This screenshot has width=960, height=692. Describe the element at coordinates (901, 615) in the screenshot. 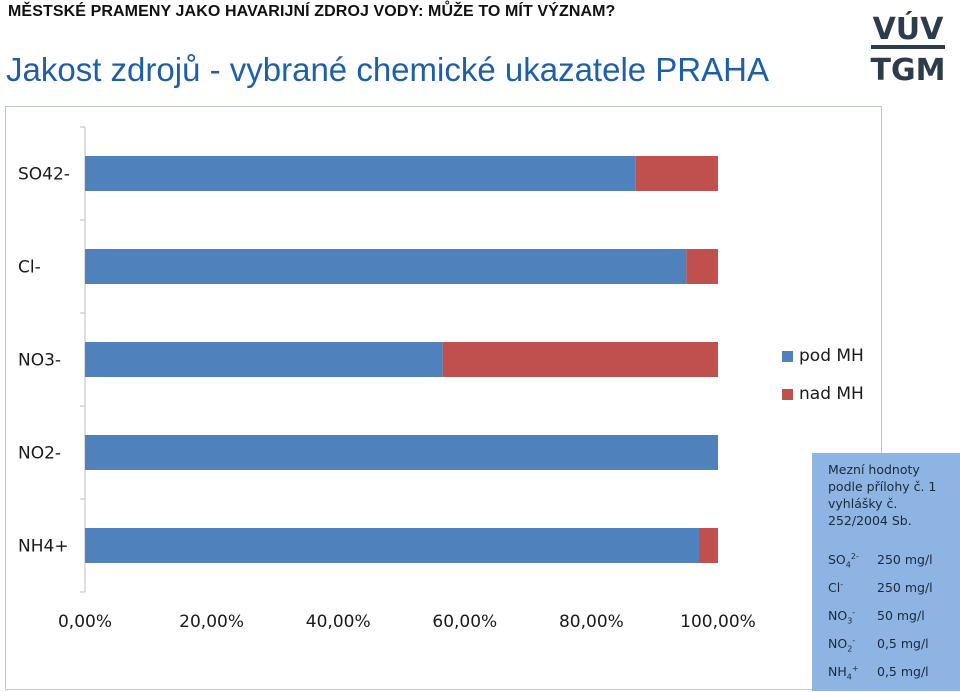

I see `limit-value: 50 mg/l` at that location.